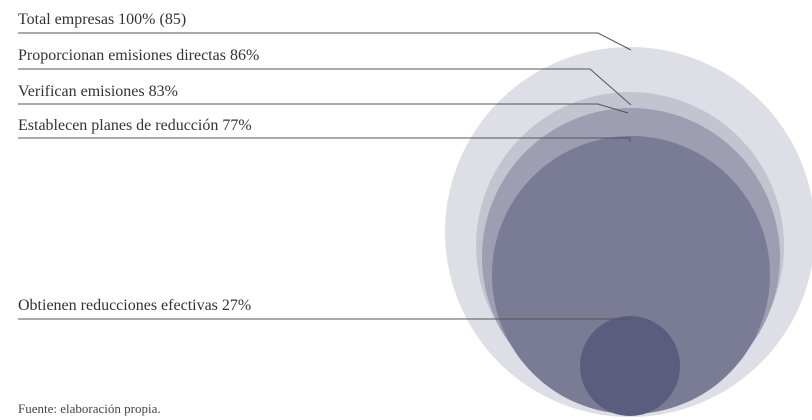 The height and width of the screenshot is (420, 812). Describe the element at coordinates (135, 125) in the screenshot. I see `label-planes-reduccion: Establecen planes de reducción 77%` at that location.